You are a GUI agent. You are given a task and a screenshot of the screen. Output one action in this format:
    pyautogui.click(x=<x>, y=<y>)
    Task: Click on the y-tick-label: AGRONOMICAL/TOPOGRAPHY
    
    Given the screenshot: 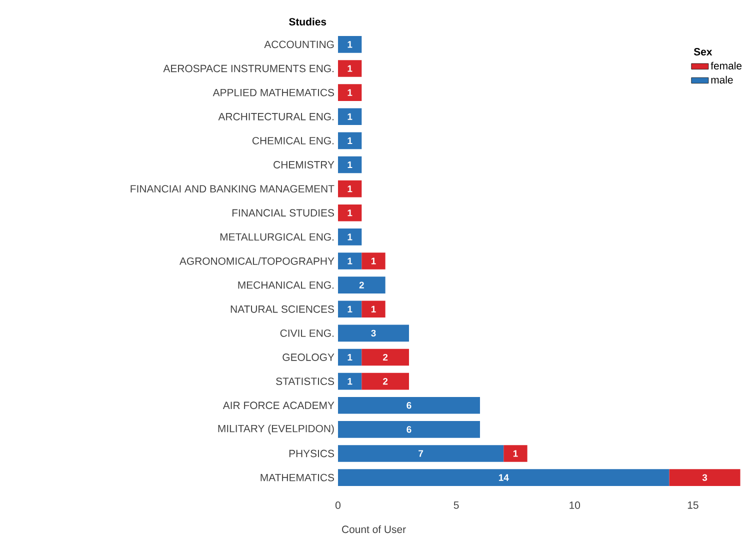 What is the action you would take?
    pyautogui.click(x=256, y=261)
    